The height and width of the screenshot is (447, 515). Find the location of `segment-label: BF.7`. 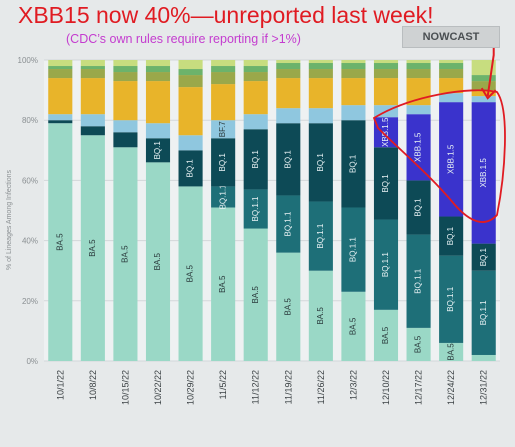

segment-label: BF.7 is located at coordinates (222, 129).